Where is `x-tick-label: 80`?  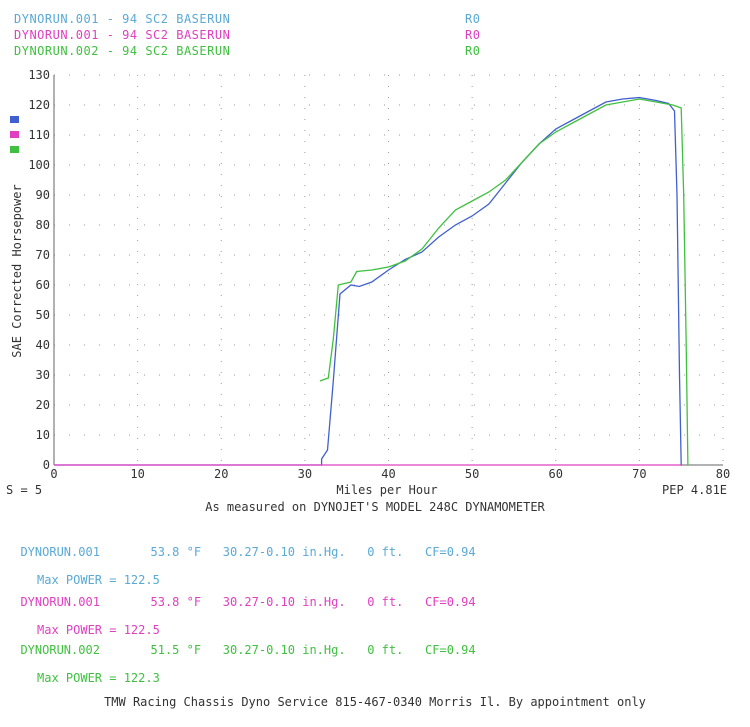 x-tick-label: 80 is located at coordinates (723, 474).